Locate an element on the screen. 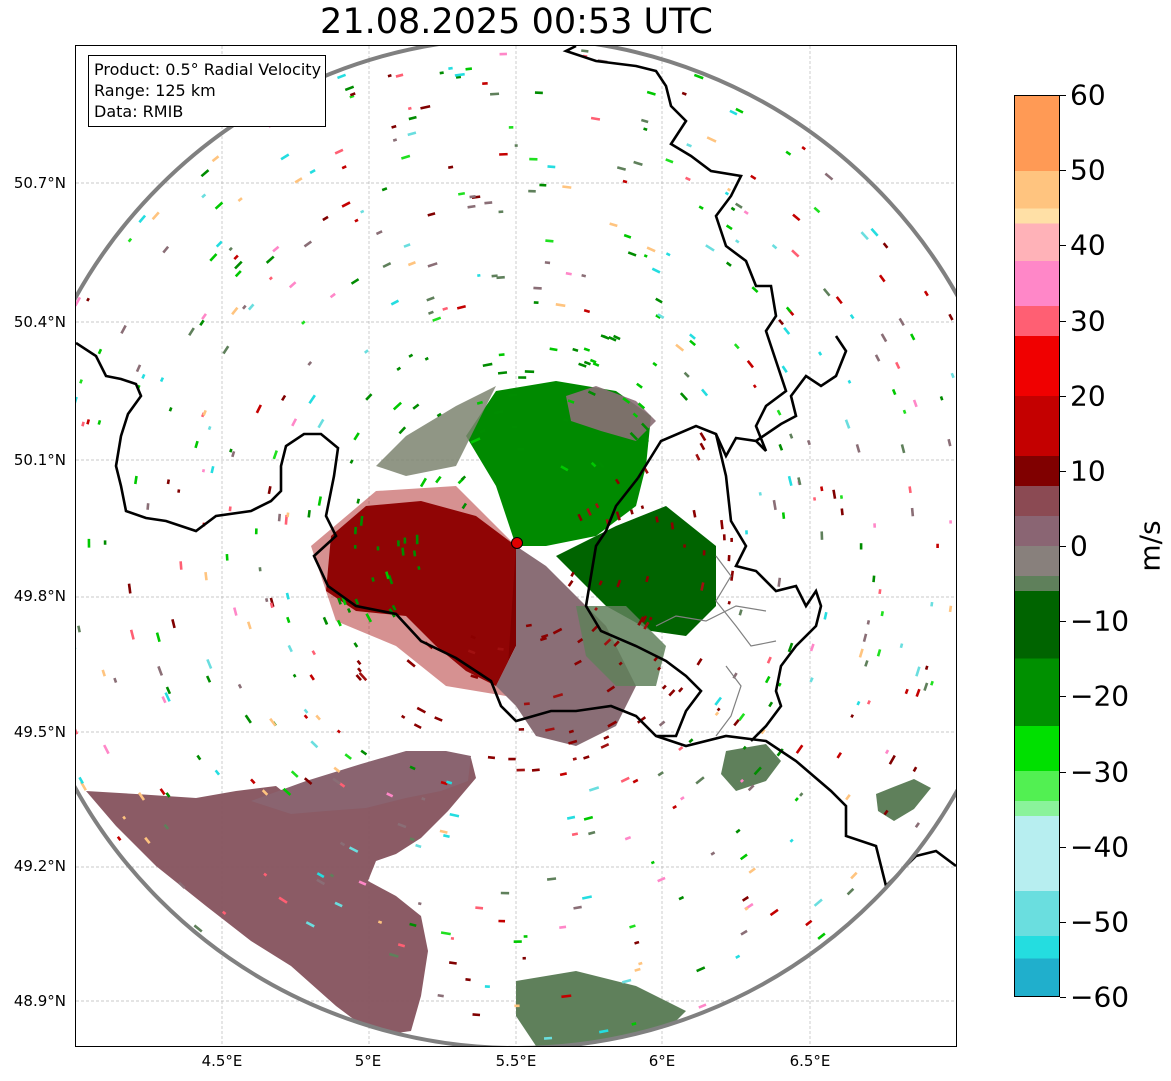 This screenshot has width=1171, height=1081. info-range: Range: 125 km is located at coordinates (155, 90).